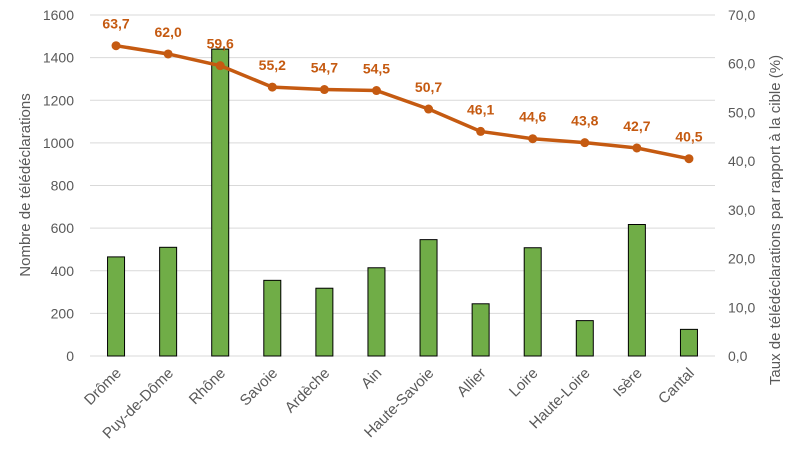  Describe the element at coordinates (168, 32) in the screenshot. I see `data-label: 62,0` at that location.